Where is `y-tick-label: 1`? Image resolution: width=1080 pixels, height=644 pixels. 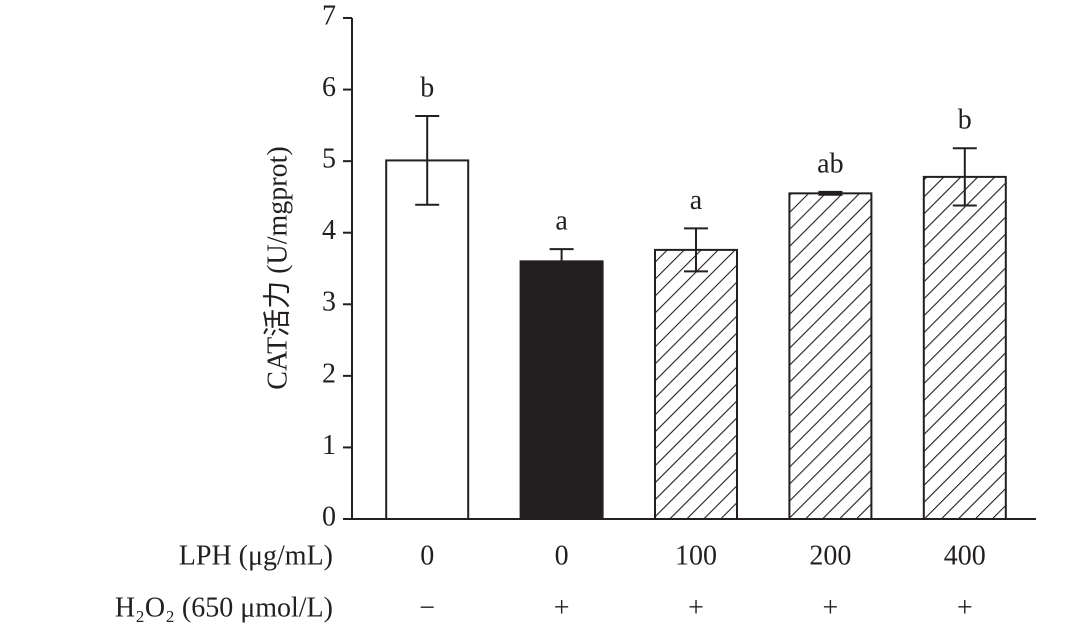
y-tick-label: 1 is located at coordinates (329, 445).